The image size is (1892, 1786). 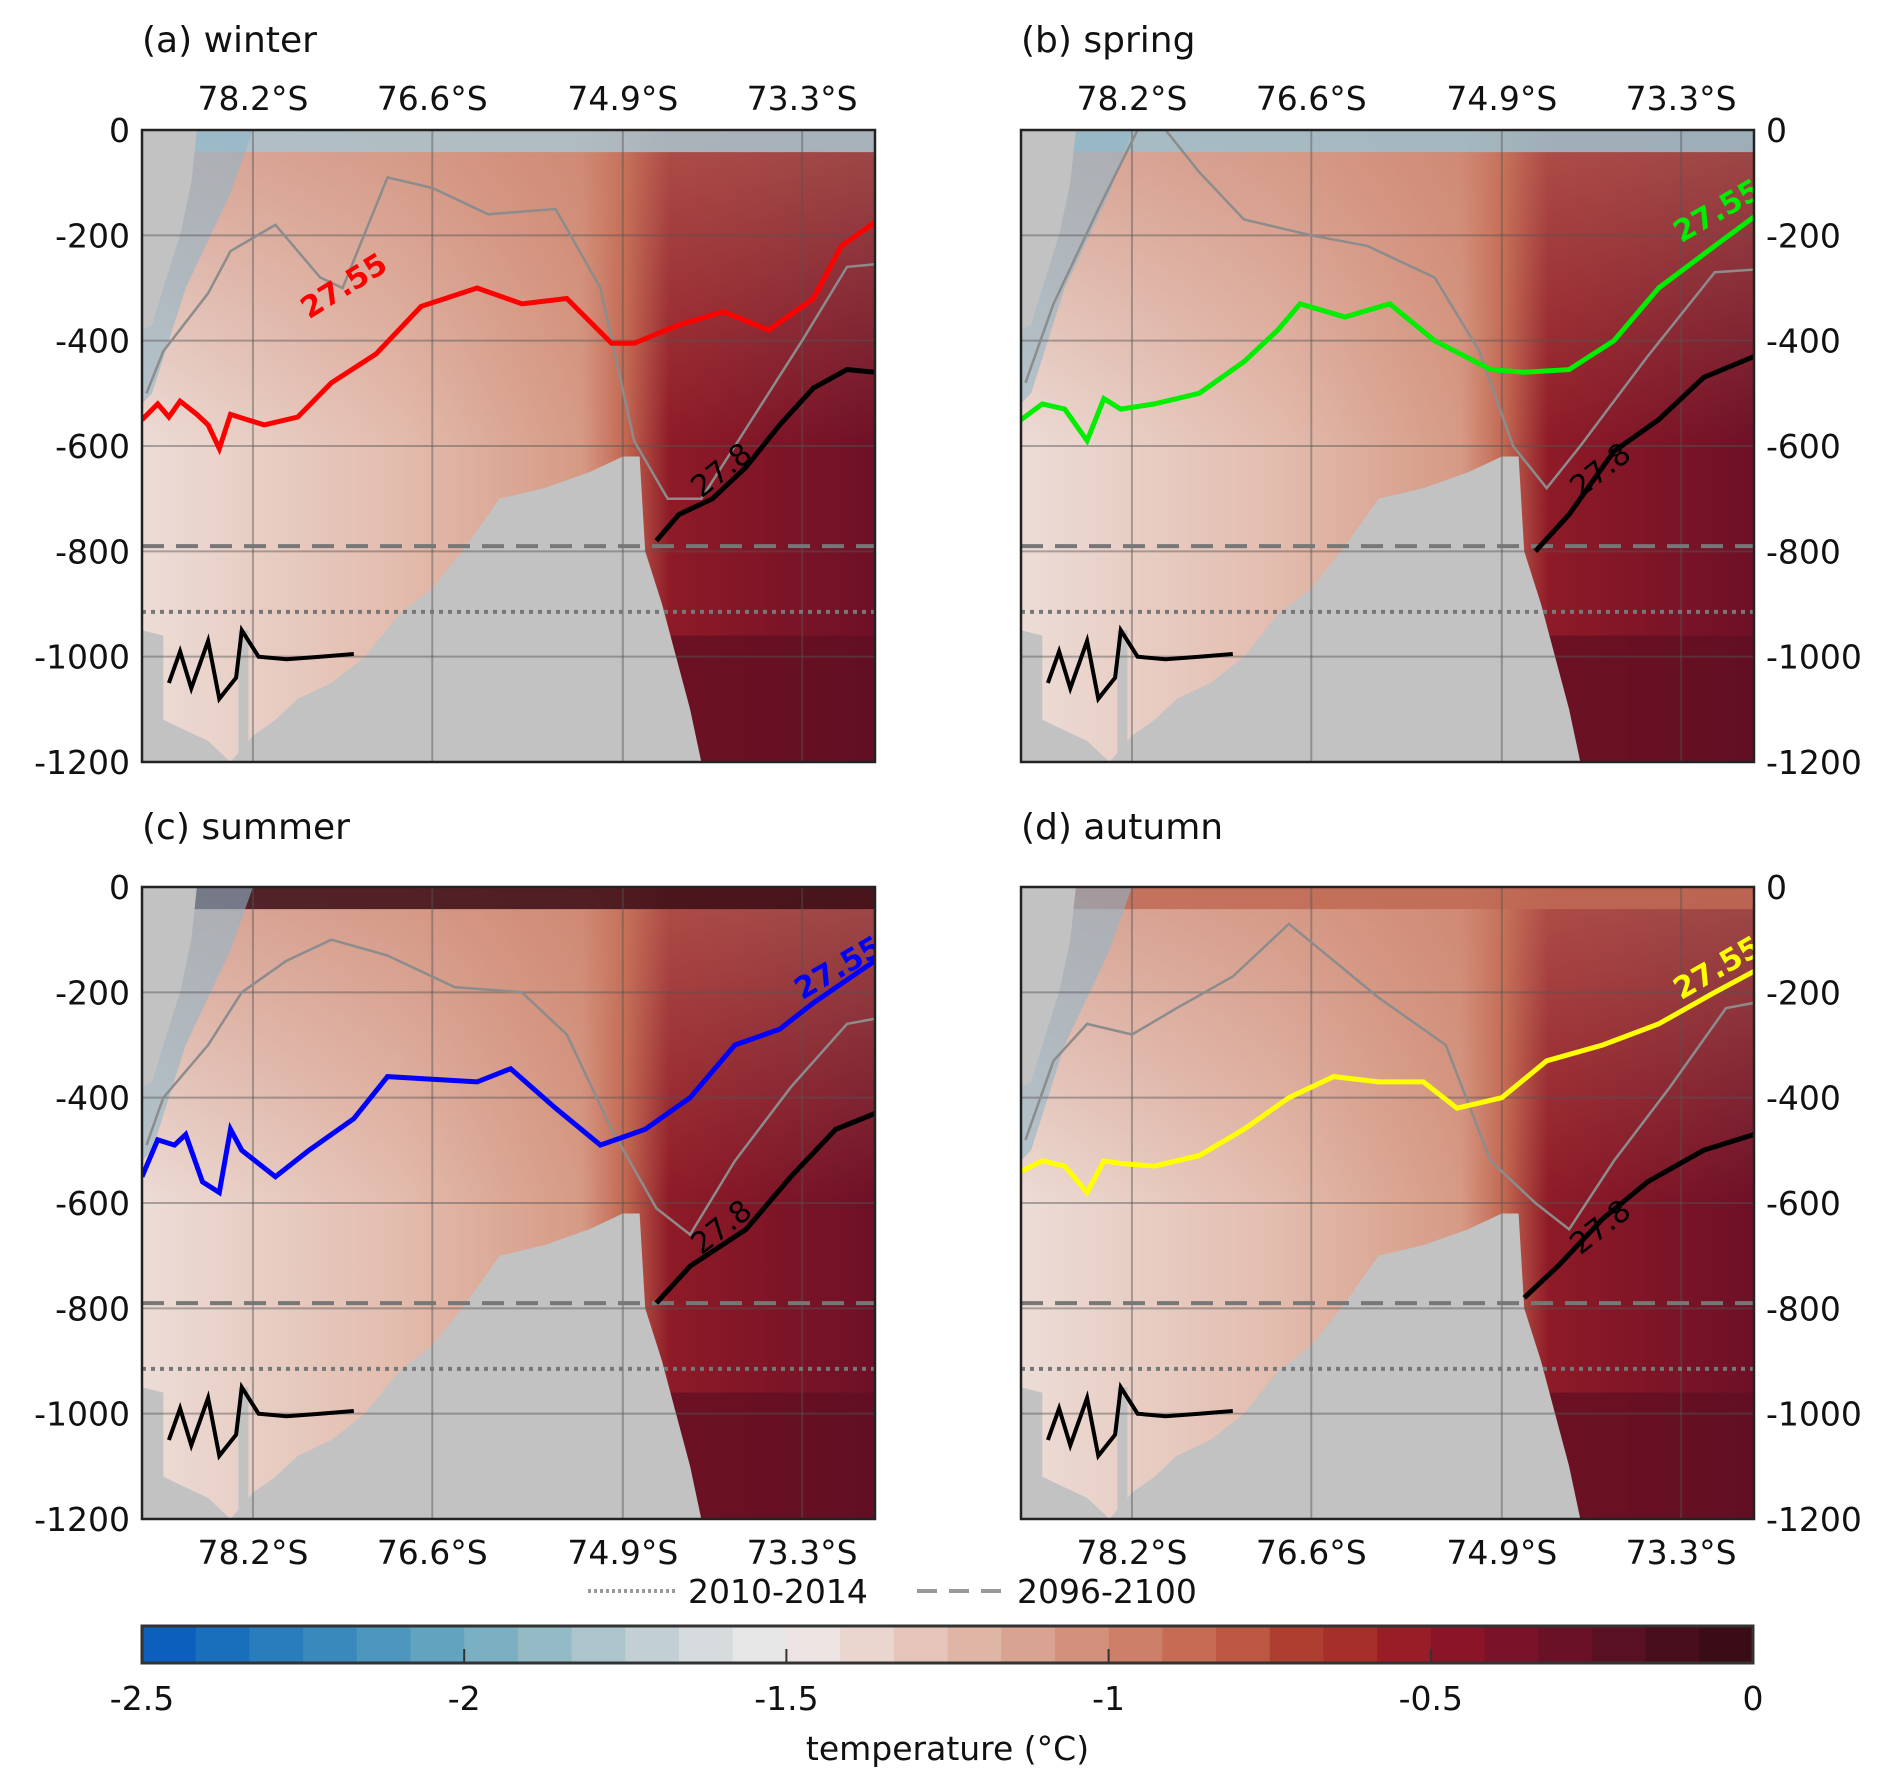 What do you see at coordinates (229, 40) in the screenshot?
I see `panel-title: (a) winter` at bounding box center [229, 40].